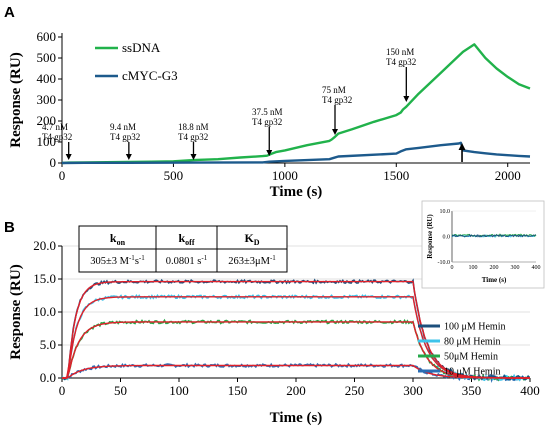 The image size is (550, 430). I want to click on x-tick-label: 400, so click(530, 390).